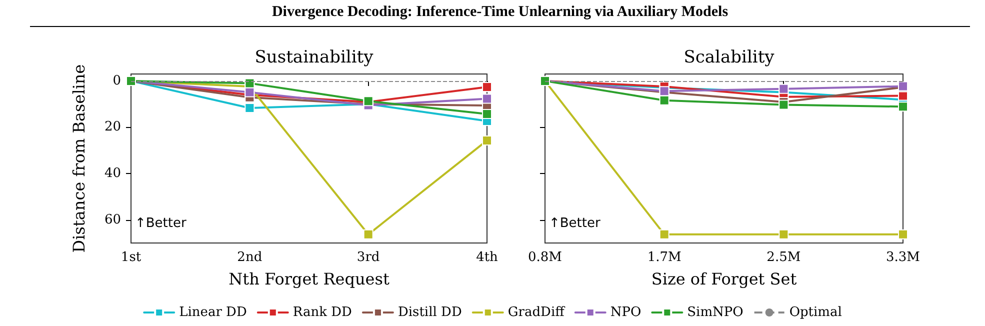 This screenshot has width=985, height=326. I want to click on legend-label: Rank DD, so click(322, 312).